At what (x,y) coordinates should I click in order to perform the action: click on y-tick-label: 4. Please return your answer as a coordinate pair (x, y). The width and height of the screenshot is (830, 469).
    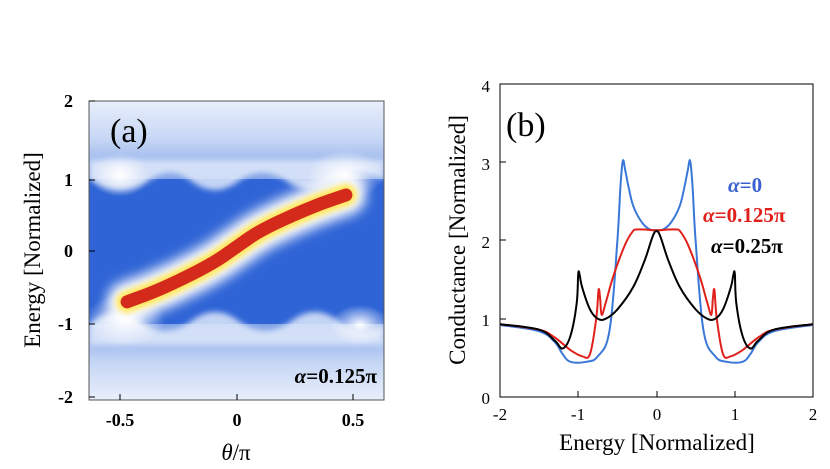
    Looking at the image, I should click on (486, 86).